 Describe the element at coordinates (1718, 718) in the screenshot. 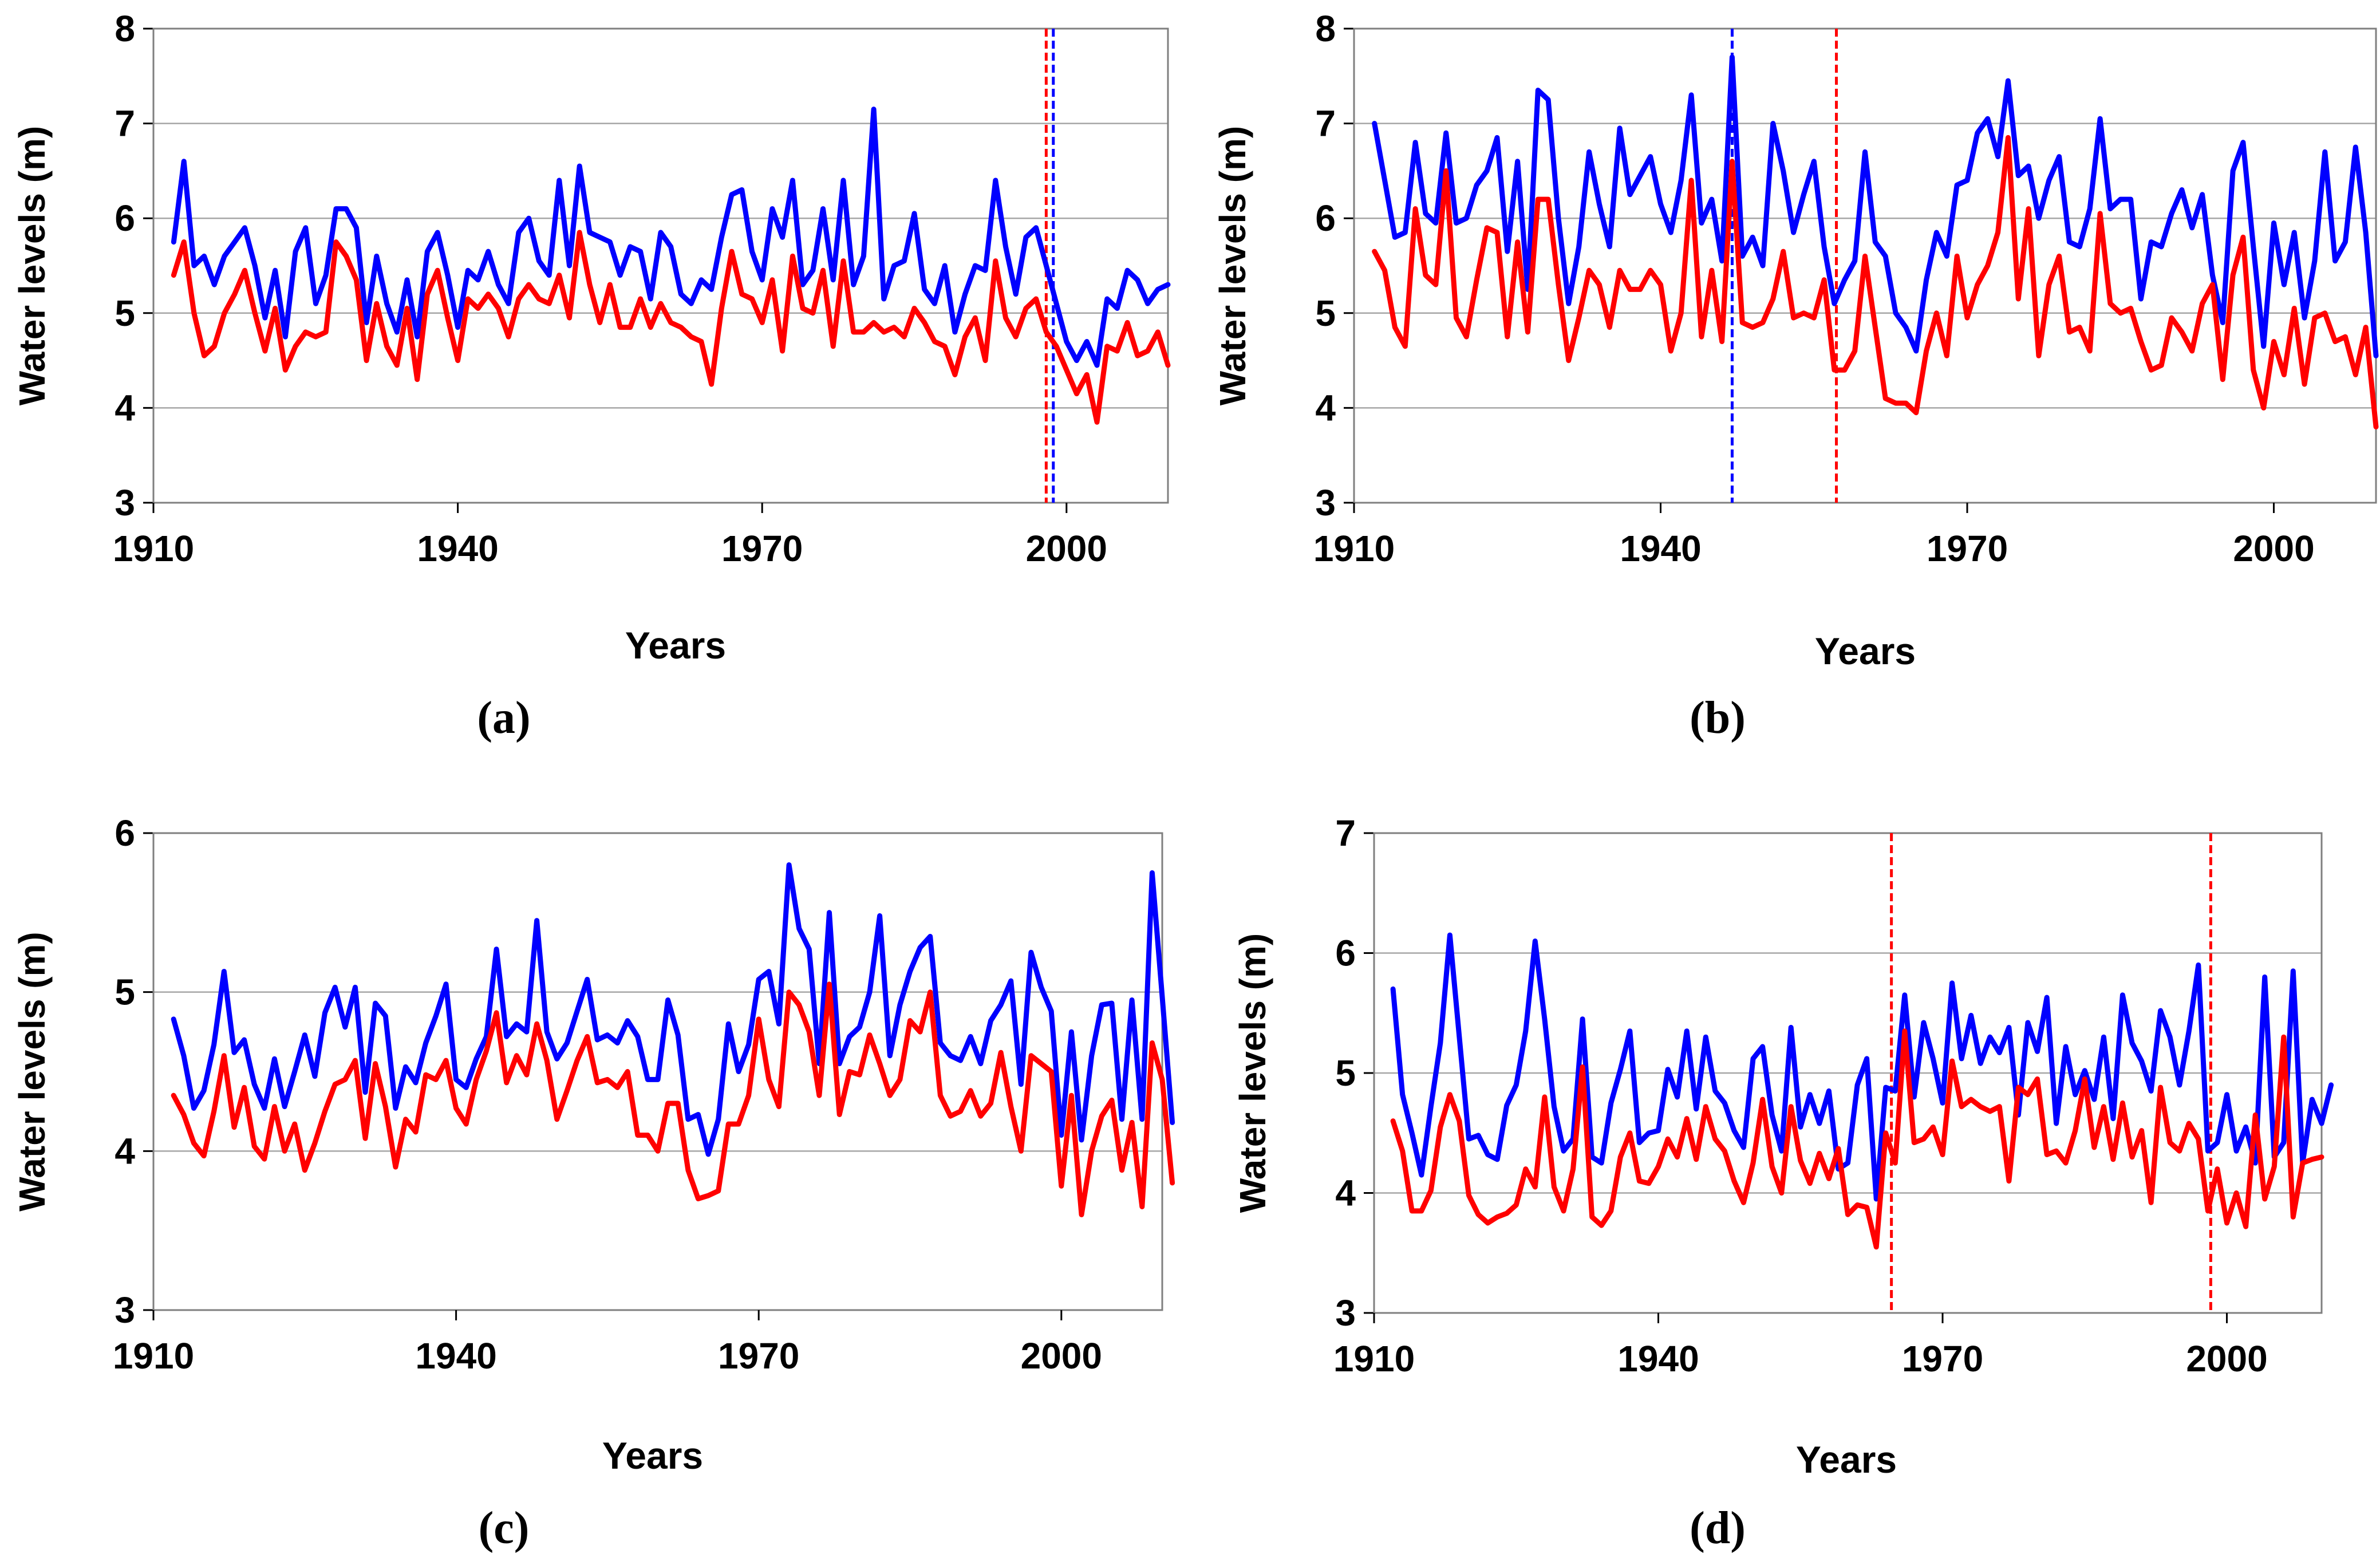

I see `panel-letter: (b)` at that location.